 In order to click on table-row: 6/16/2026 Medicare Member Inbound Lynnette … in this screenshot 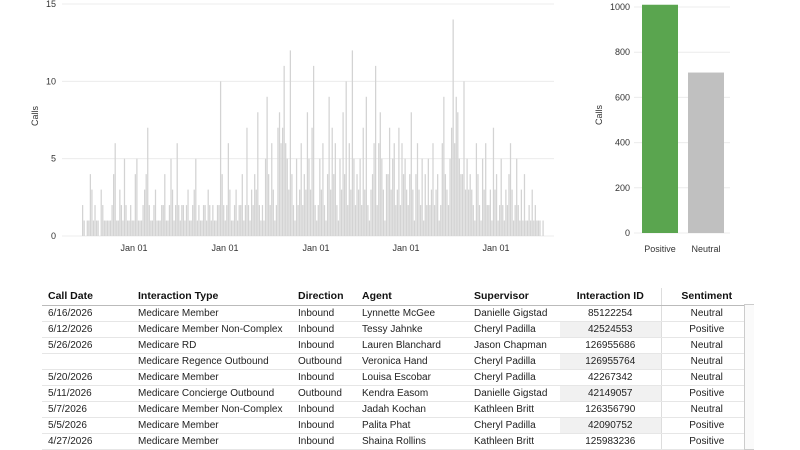, I will do `click(397, 313)`.